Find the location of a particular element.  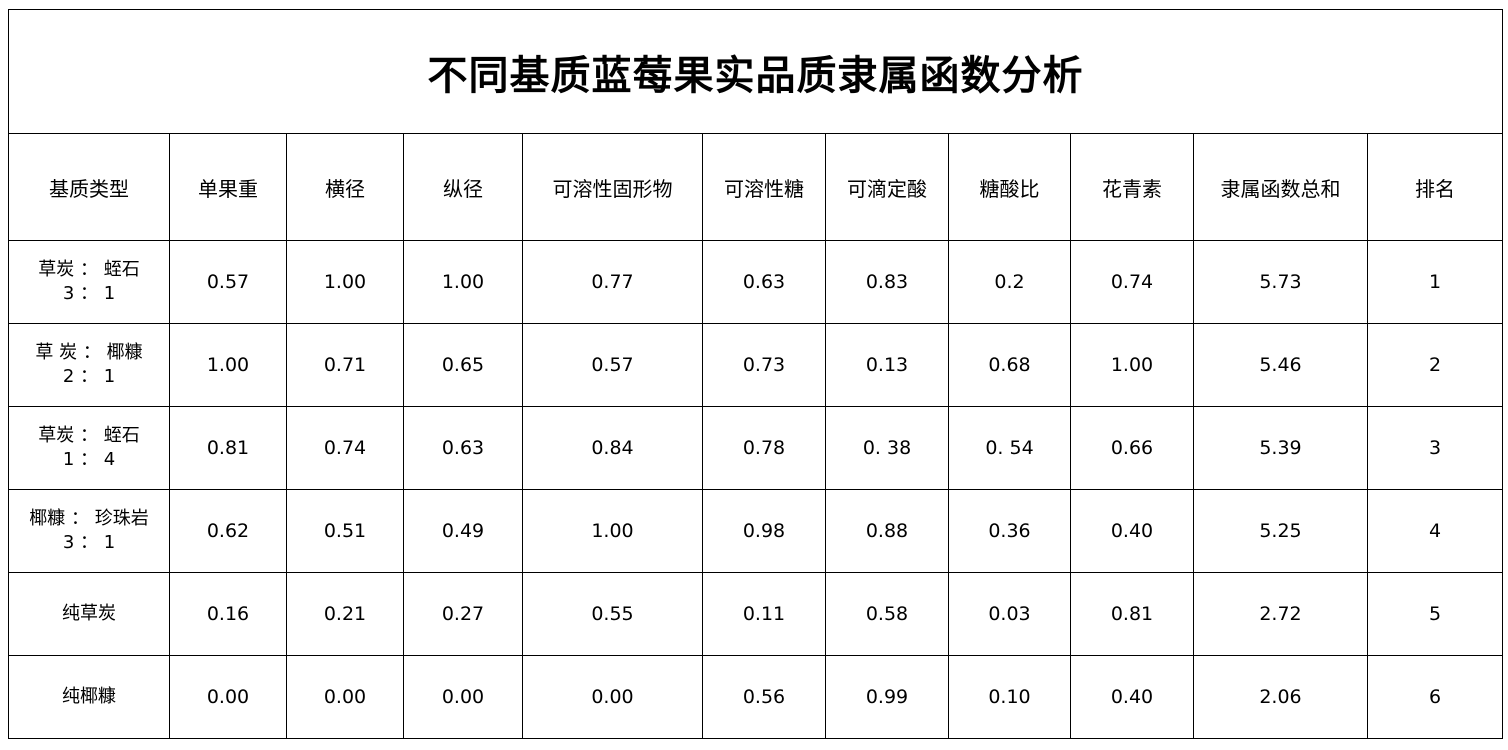

value-cell: 0.84 is located at coordinates (612, 448).